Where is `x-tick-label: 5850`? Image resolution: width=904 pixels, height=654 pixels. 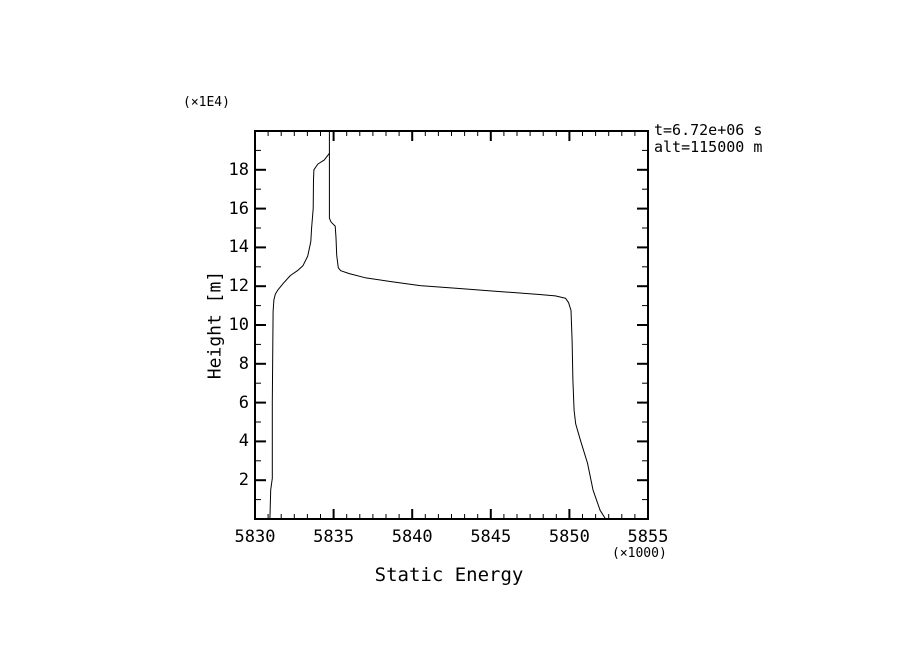
x-tick-label: 5850 is located at coordinates (569, 537).